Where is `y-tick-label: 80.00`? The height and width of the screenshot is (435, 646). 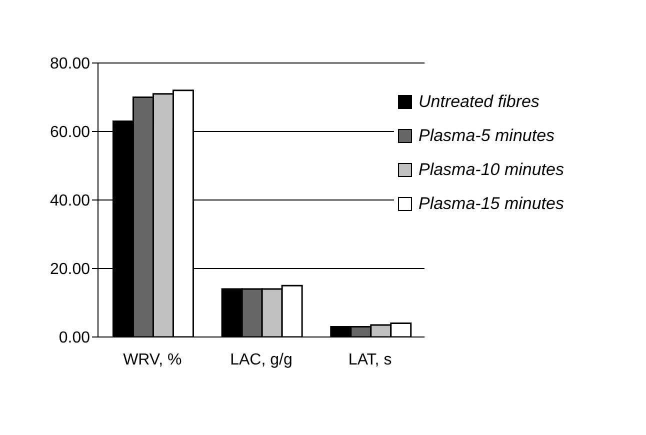
y-tick-label: 80.00 is located at coordinates (70, 64).